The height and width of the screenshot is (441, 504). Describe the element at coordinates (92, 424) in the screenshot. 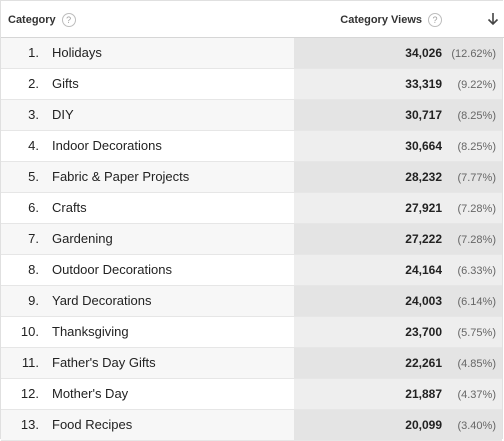

I see `category-name: Food Recipes` at that location.